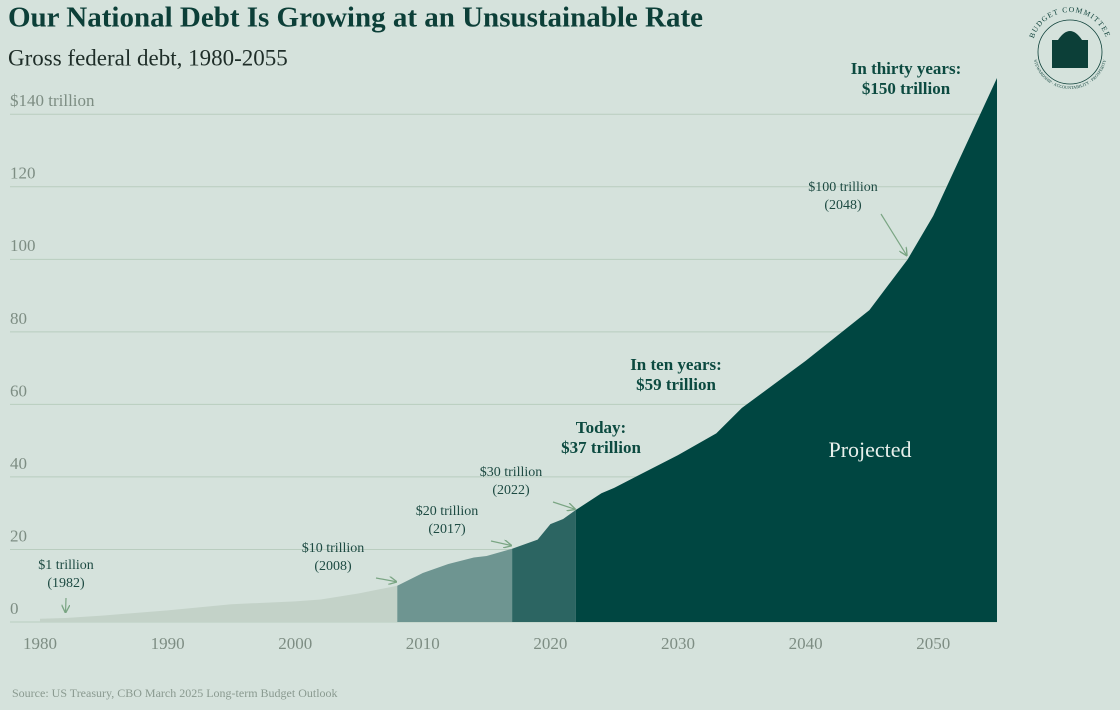 This screenshot has width=1120, height=710. Describe the element at coordinates (333, 566) in the screenshot. I see `annotation-sub: (2008)` at that location.